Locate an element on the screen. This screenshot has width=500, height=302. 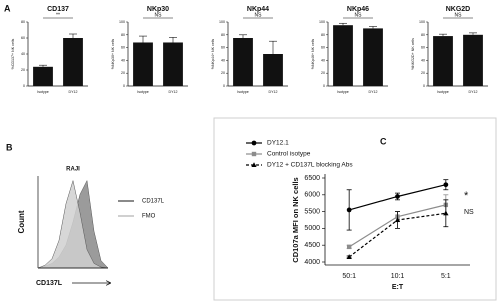
histogram-area is located at coordinates (73, 224).